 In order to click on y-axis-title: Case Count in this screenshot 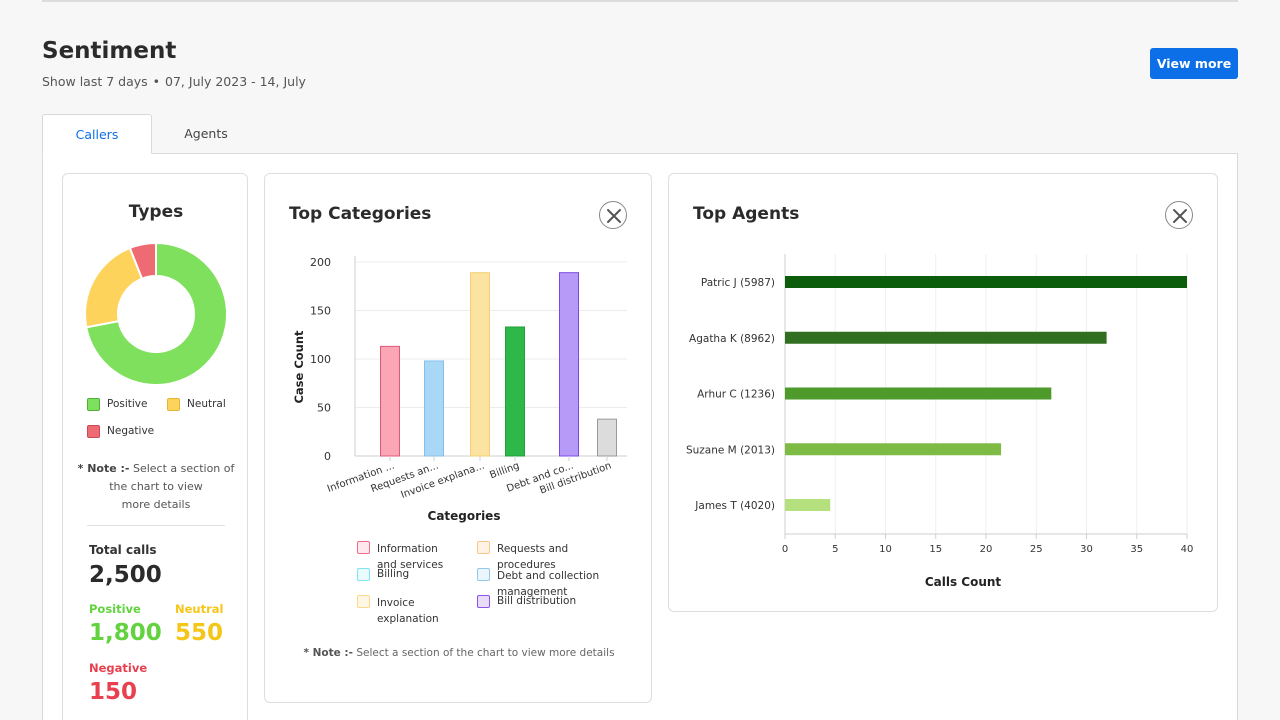, I will do `click(299, 367)`.